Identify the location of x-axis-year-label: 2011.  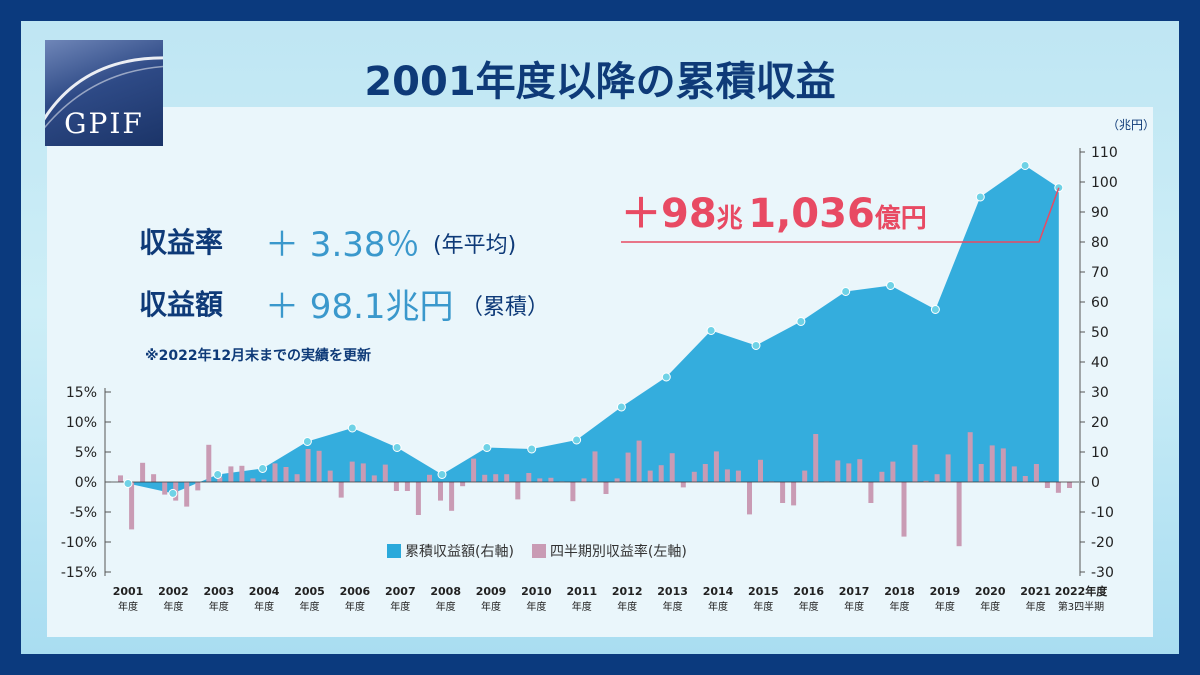
(581, 591).